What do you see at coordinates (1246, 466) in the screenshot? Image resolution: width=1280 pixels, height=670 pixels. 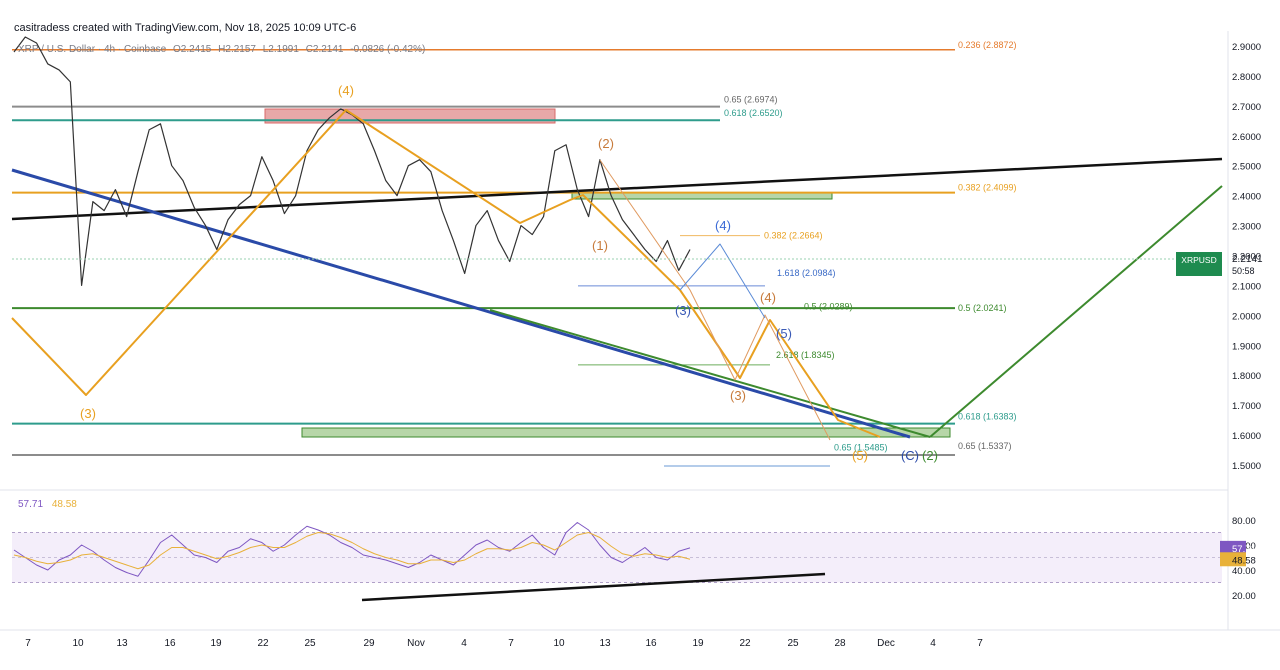 I see `y-tick-label: 1.5000` at bounding box center [1246, 466].